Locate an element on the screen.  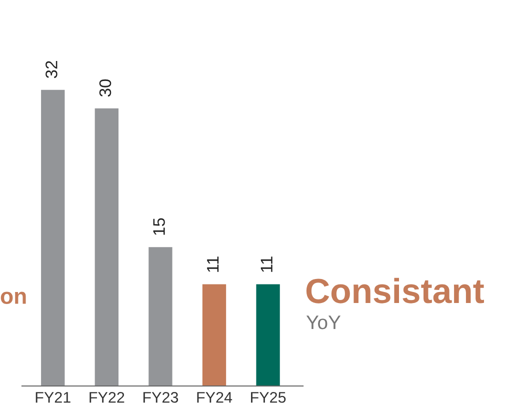
x-tick-label: FY25 is located at coordinates (268, 397).